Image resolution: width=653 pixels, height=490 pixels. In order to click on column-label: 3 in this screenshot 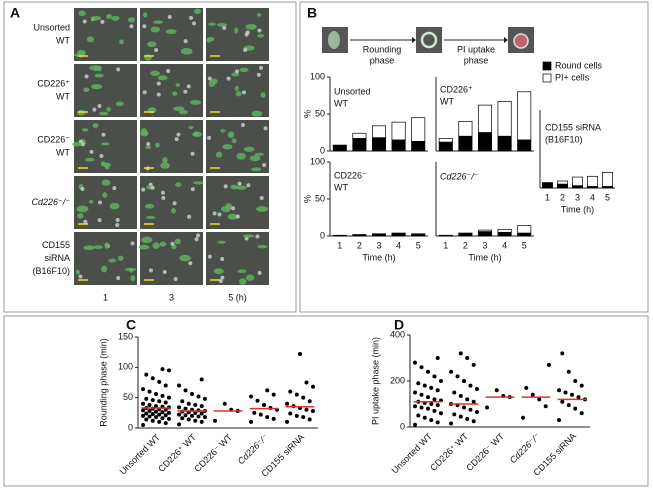, I will do `click(171, 297)`.